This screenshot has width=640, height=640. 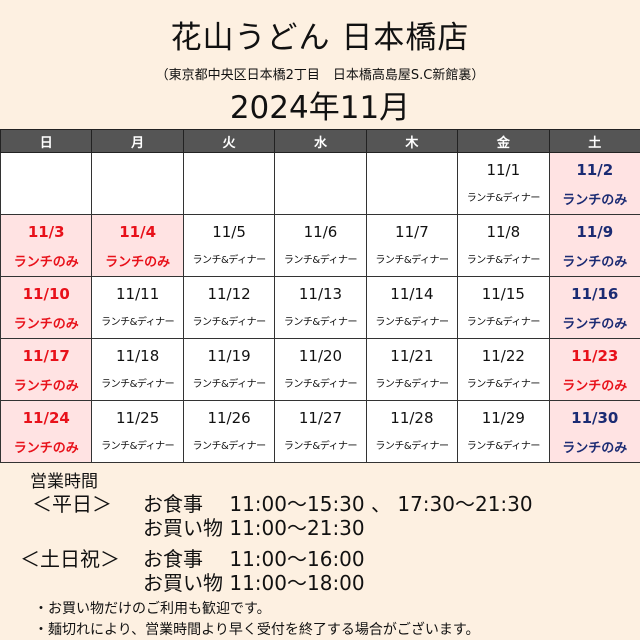 What do you see at coordinates (503, 418) in the screenshot?
I see `day-date: 11/29` at bounding box center [503, 418].